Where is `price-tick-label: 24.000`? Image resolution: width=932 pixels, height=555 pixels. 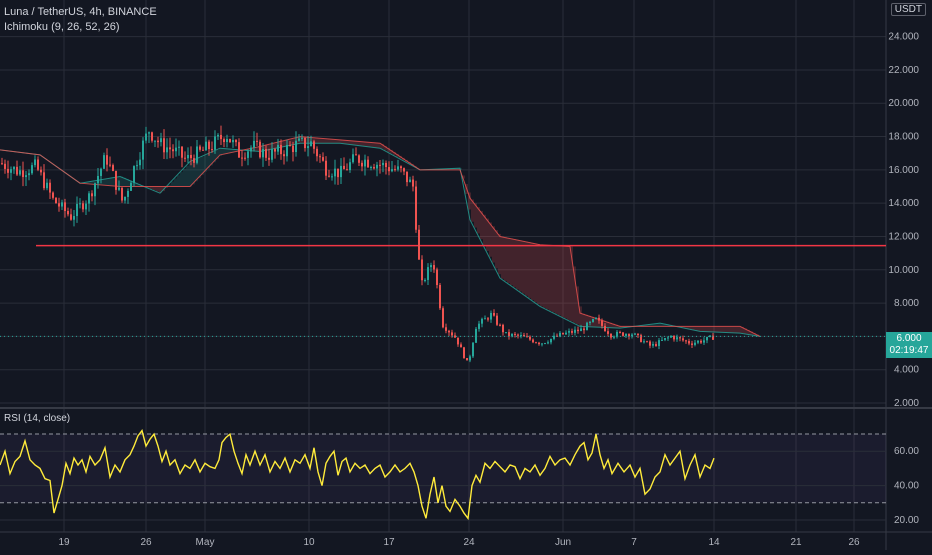
price-tick-label: 24.000 is located at coordinates (903, 37).